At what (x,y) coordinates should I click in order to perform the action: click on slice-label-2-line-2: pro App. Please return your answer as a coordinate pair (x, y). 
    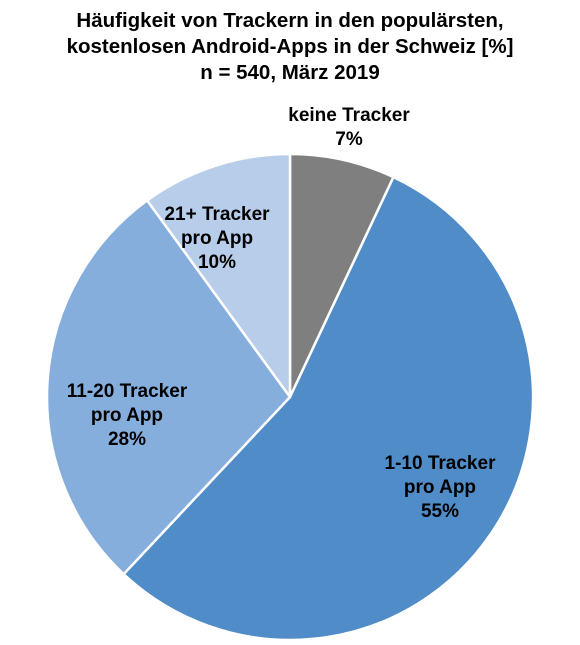
    Looking at the image, I should click on (440, 487).